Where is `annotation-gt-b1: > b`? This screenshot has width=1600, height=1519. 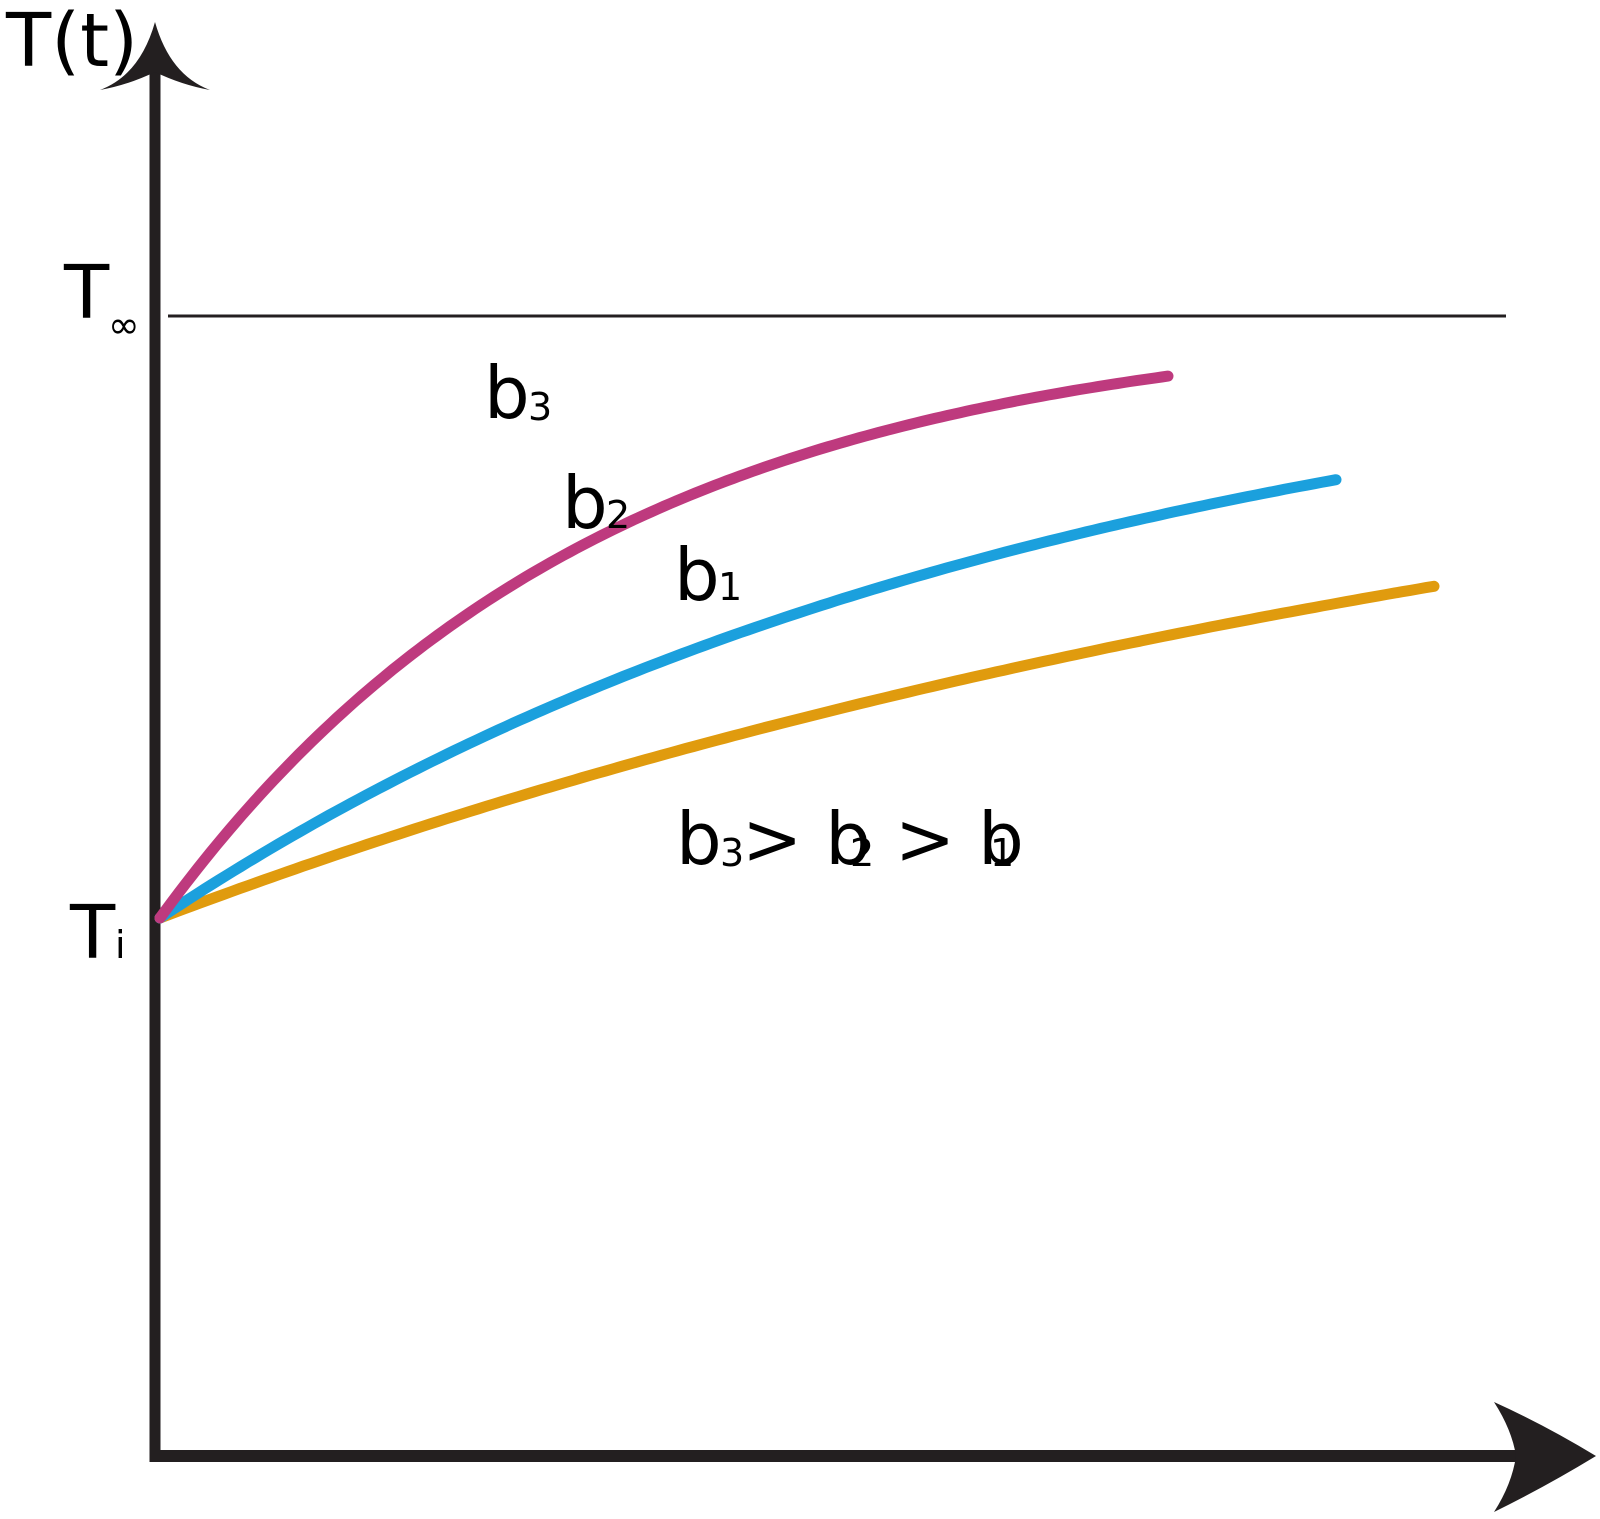 annotation-gt-b1: > b is located at coordinates (948, 839).